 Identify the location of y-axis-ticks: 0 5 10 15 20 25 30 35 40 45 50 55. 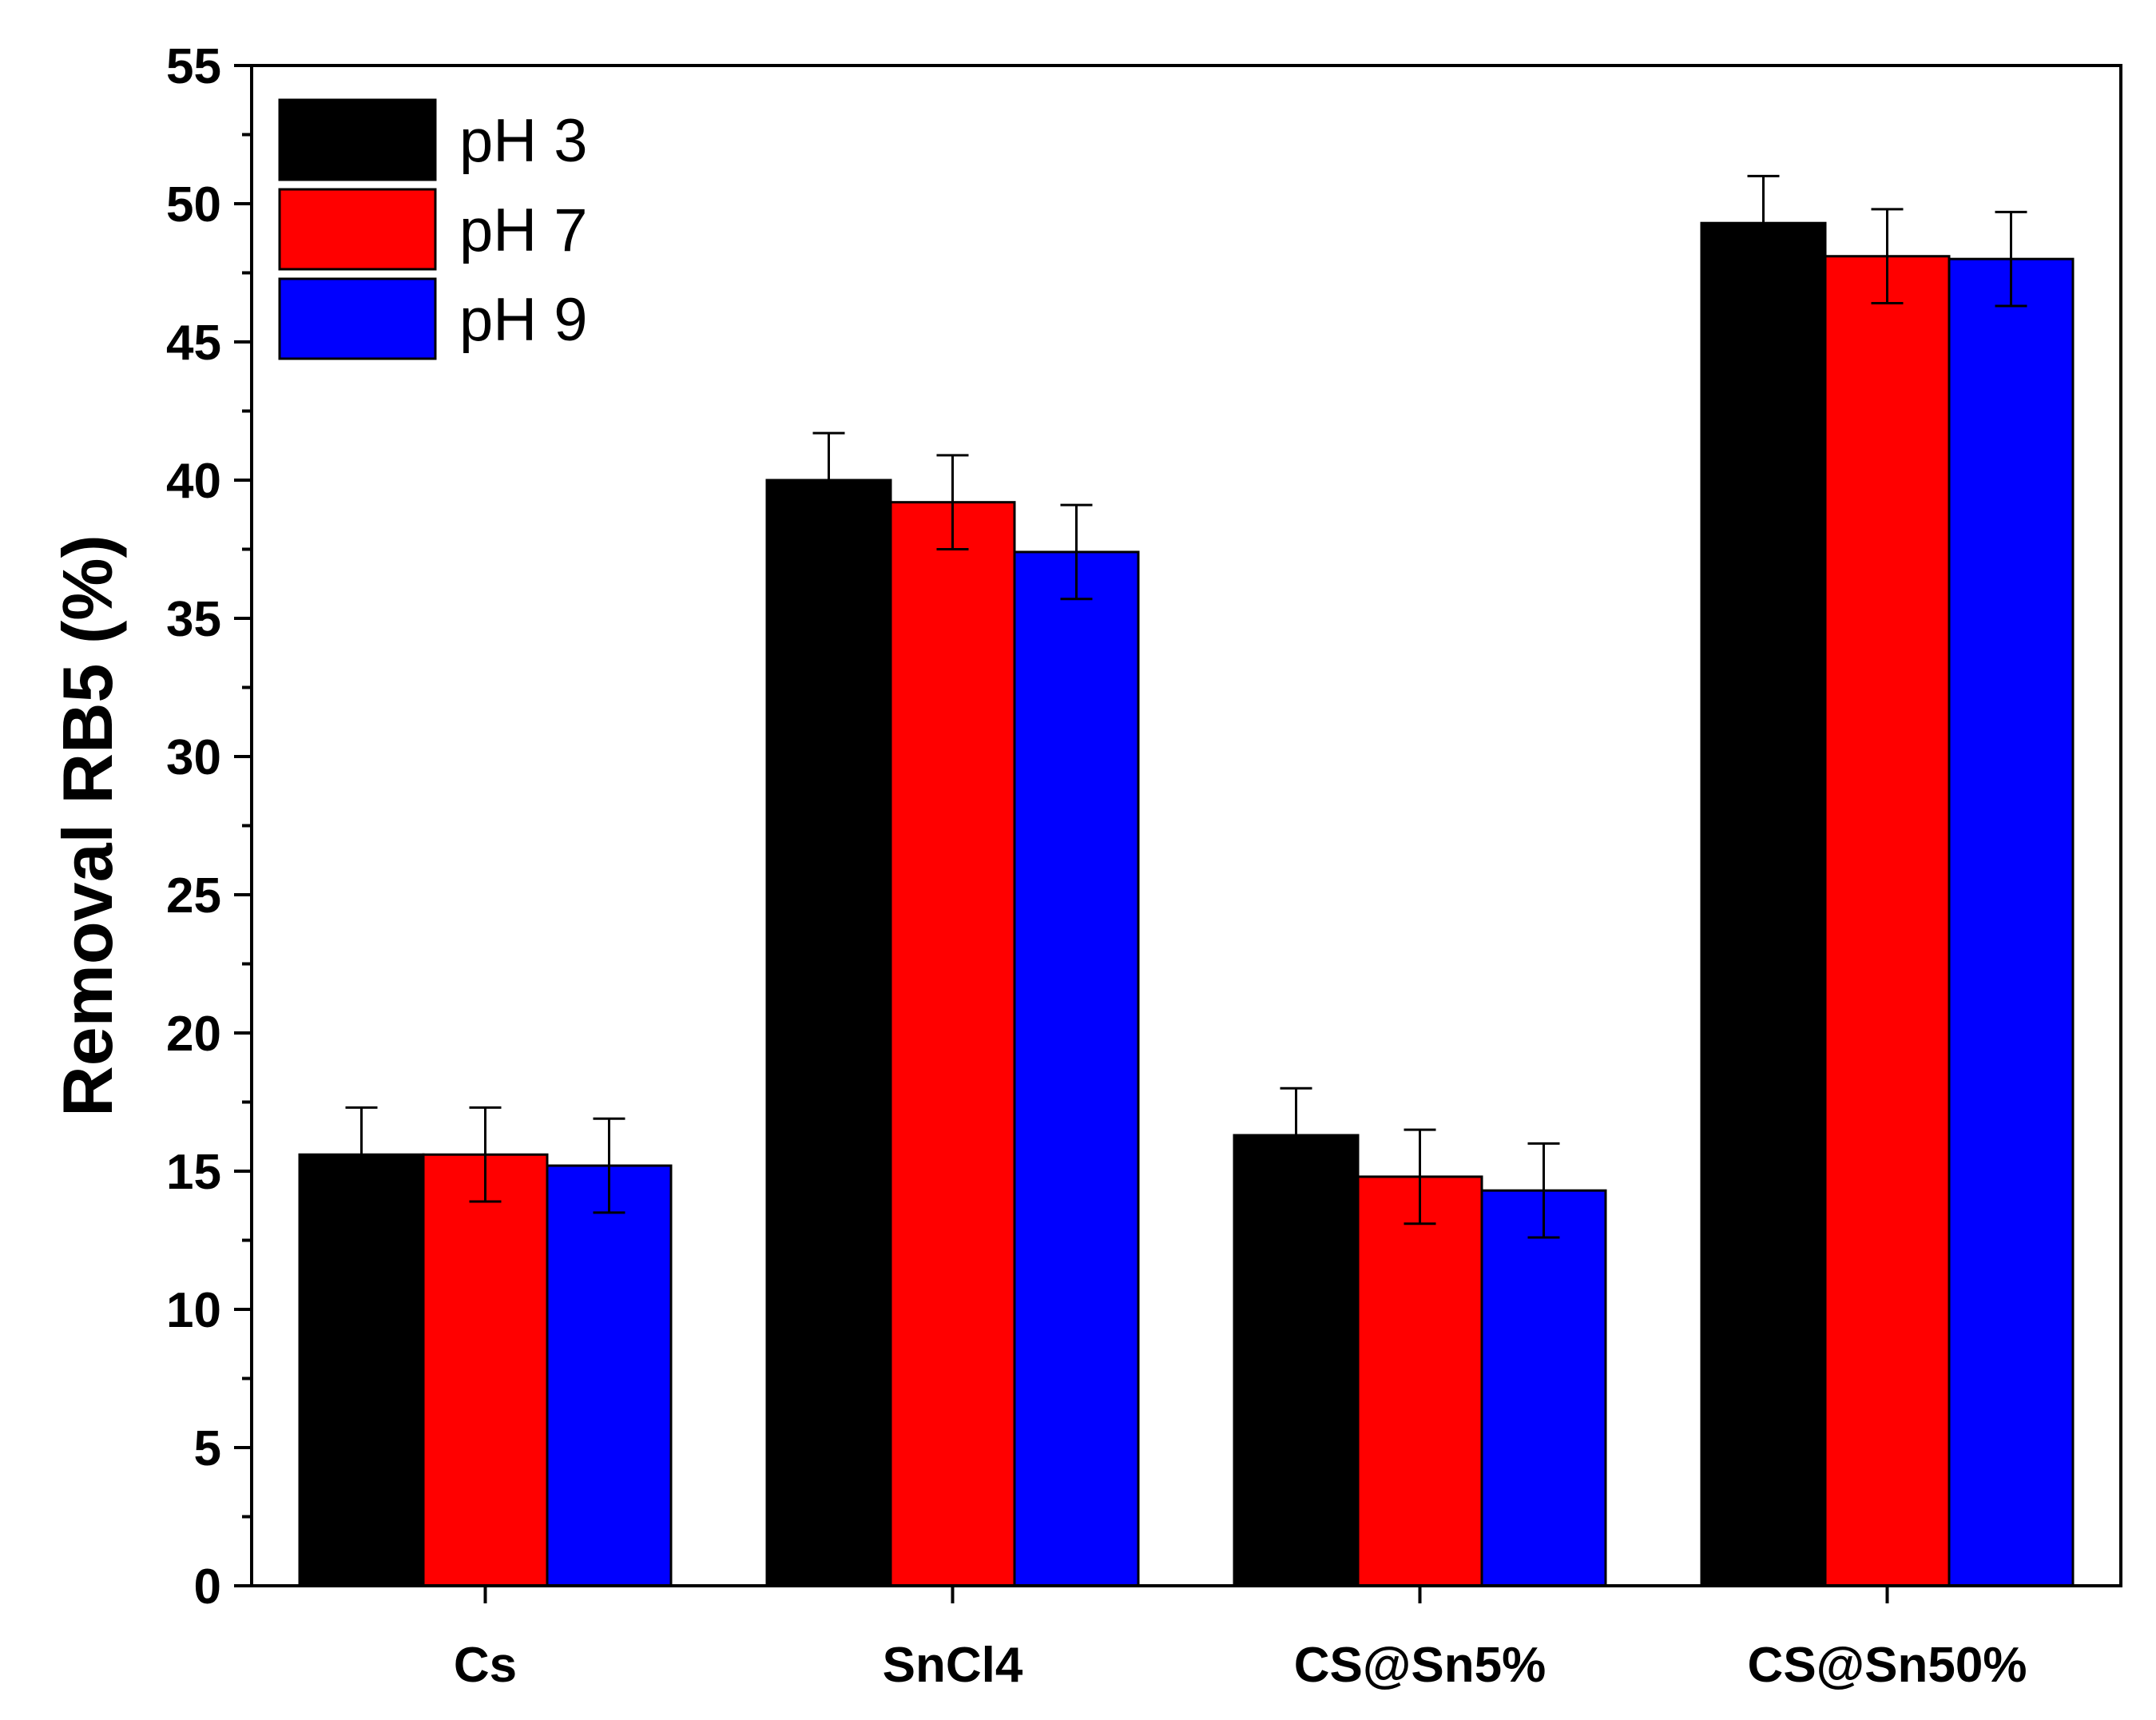
(209, 827).